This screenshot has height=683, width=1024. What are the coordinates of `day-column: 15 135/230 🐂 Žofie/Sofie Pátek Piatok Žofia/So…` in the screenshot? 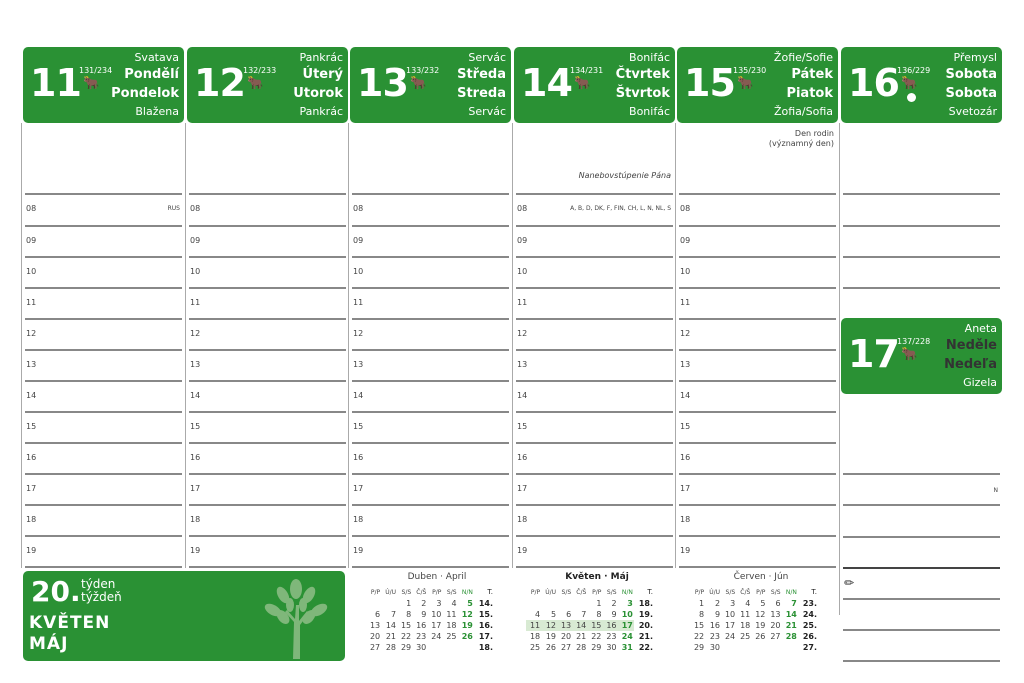 It's located at (757, 307).